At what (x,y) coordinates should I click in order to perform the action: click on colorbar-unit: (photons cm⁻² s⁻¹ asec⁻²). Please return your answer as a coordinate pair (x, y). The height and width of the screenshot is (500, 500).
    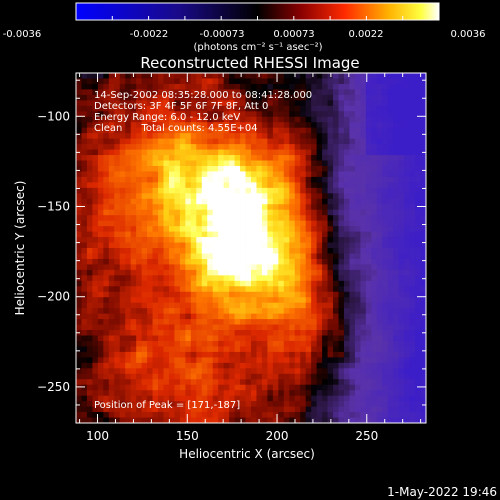
    Looking at the image, I should click on (257, 47).